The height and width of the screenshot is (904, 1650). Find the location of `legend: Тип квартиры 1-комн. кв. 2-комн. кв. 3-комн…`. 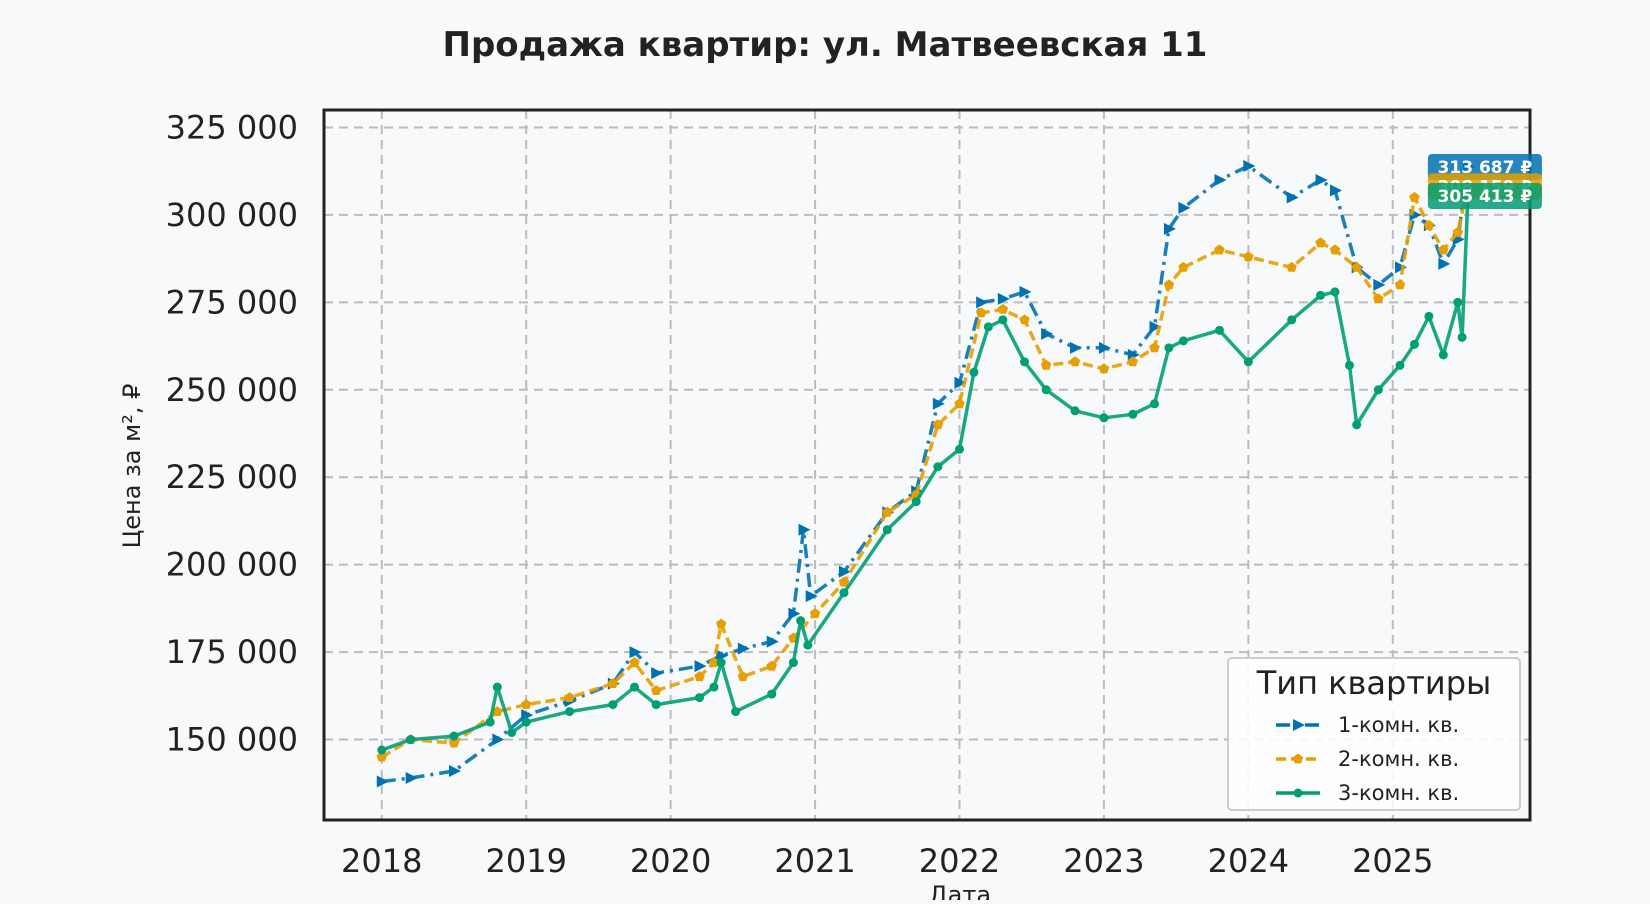

legend: Тип квартиры 1-комн. кв. 2-комн. кв. 3-комн… is located at coordinates (1374, 734).